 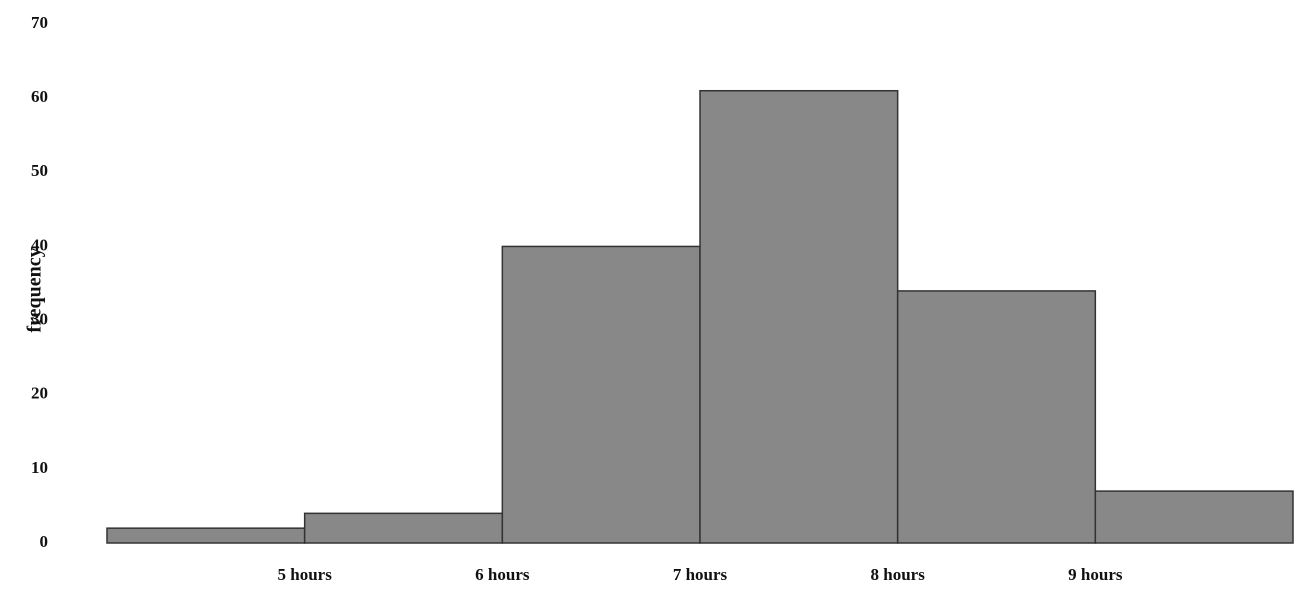 What do you see at coordinates (39, 22) in the screenshot?
I see `y-tick-label: 70` at bounding box center [39, 22].